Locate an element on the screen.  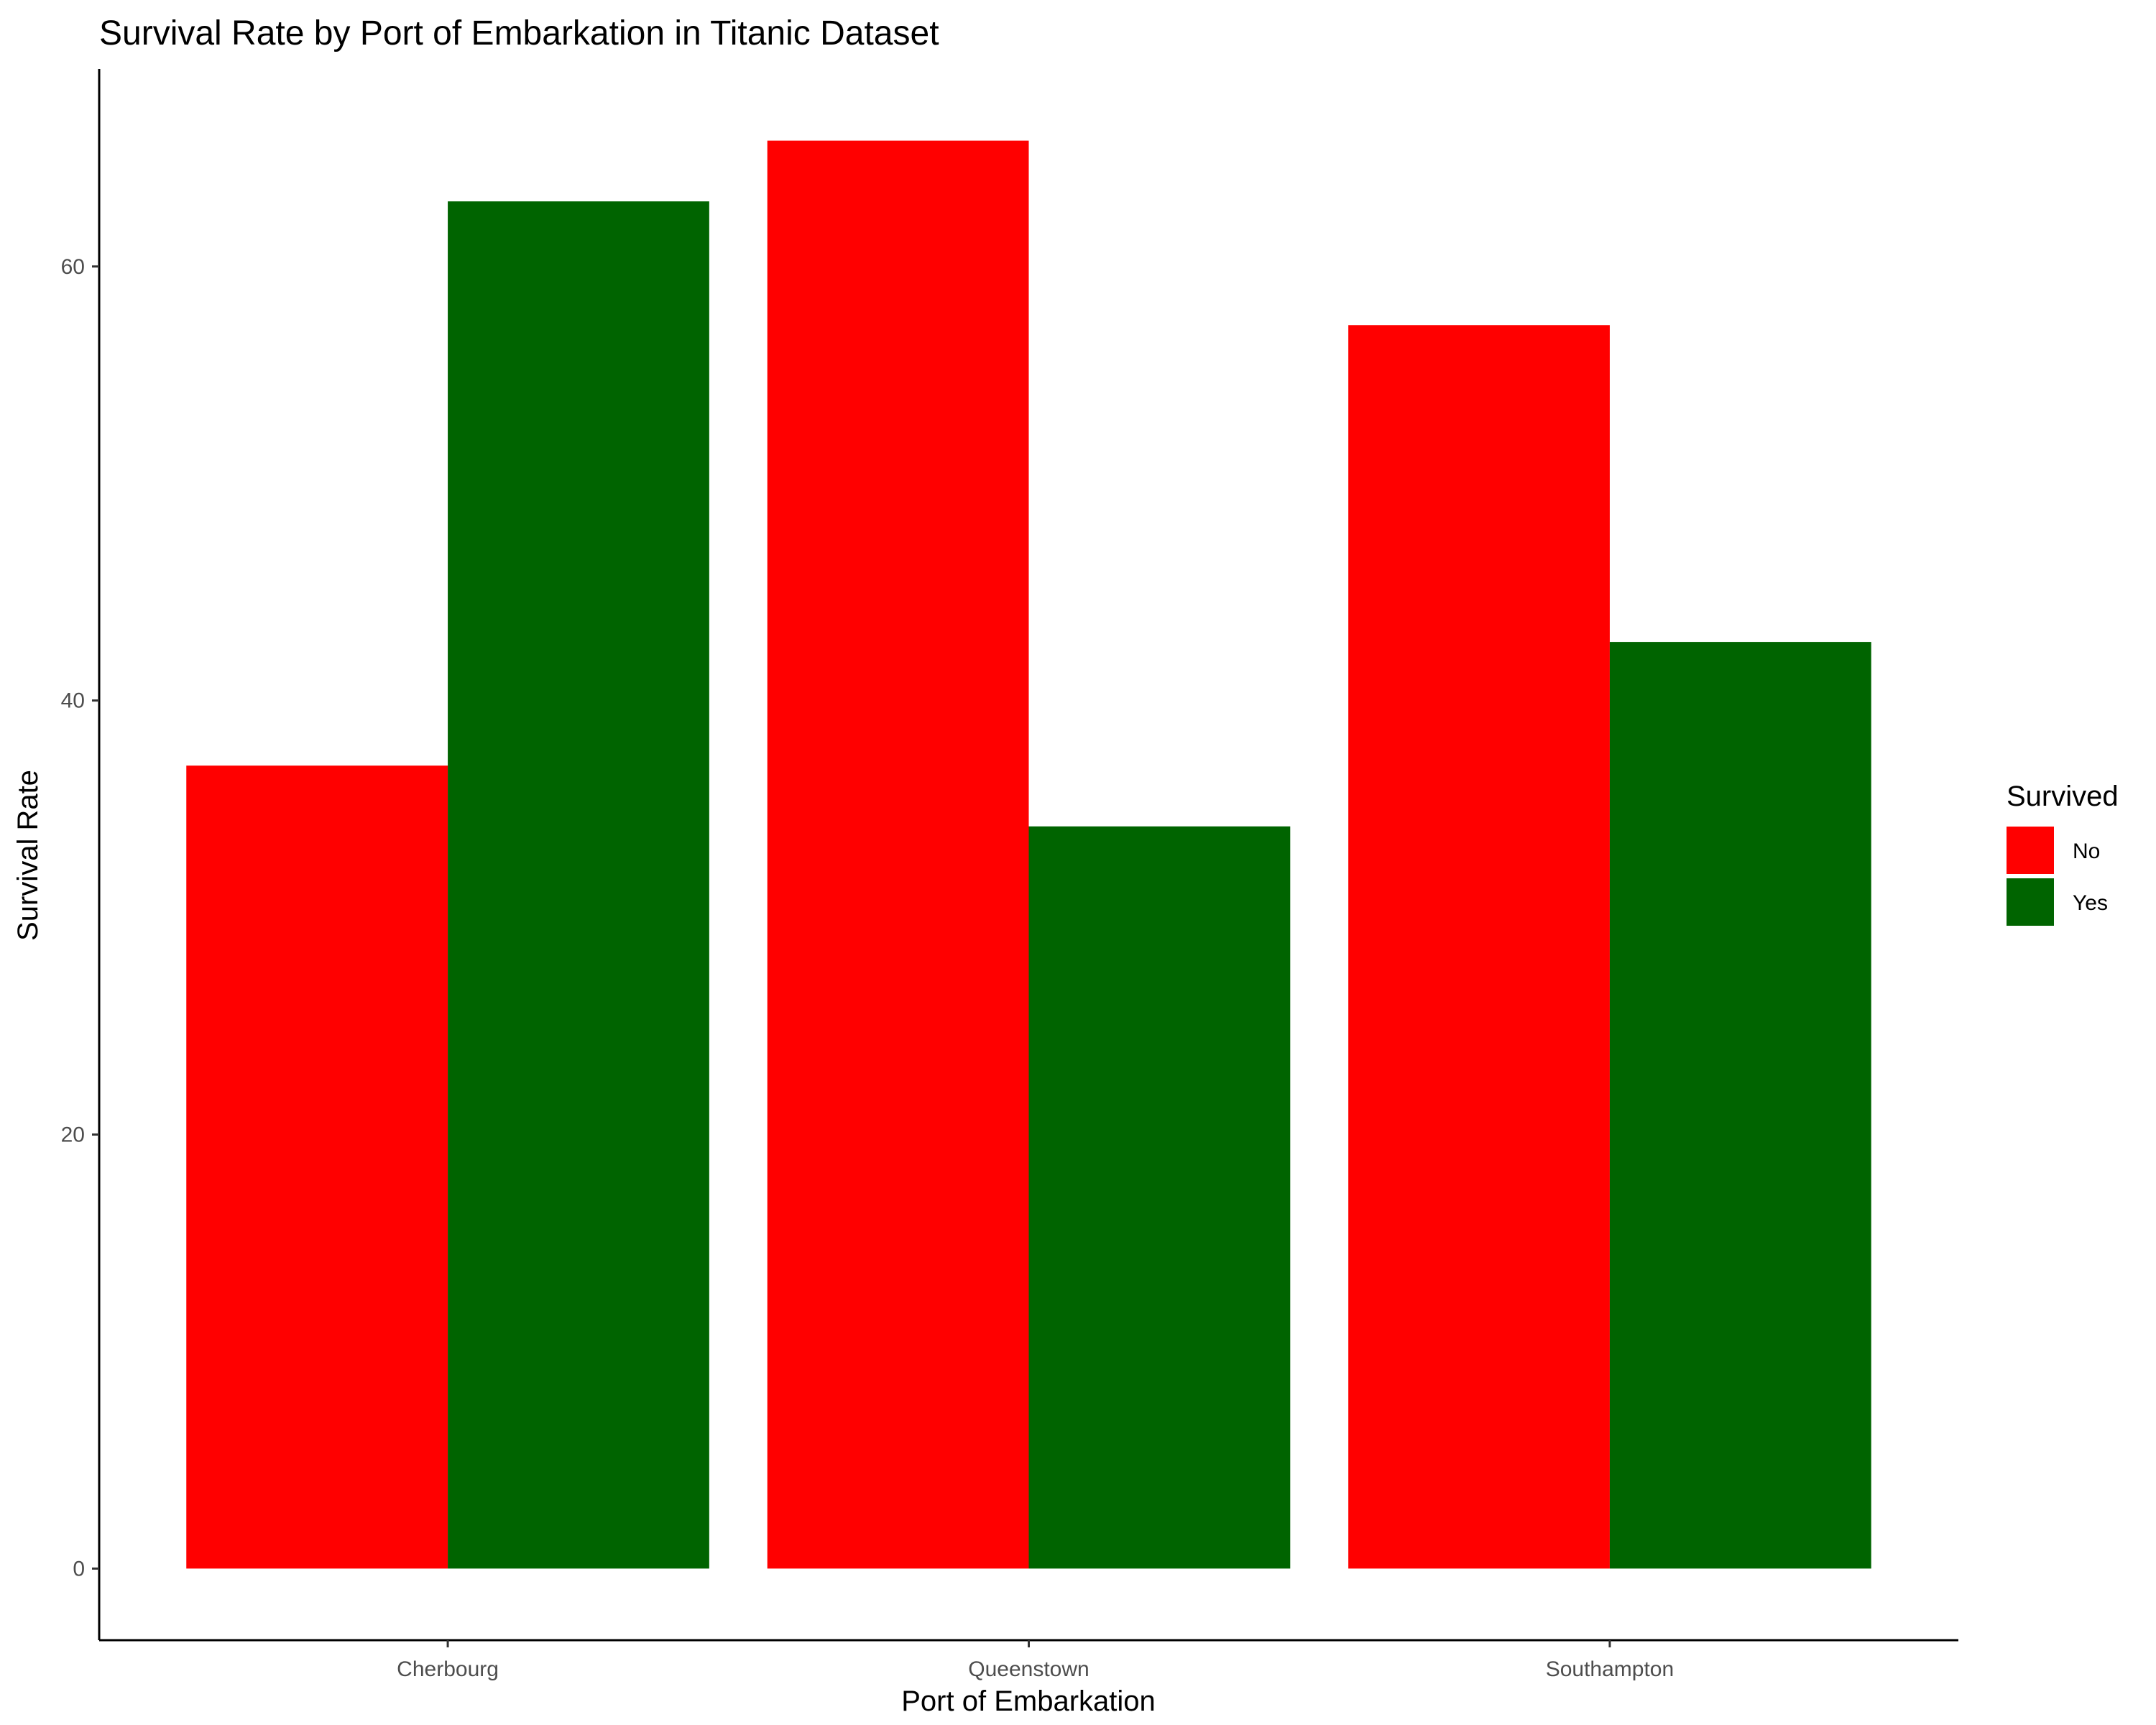
x-tick-label-queenstown: Queenstown is located at coordinates (1028, 1669).